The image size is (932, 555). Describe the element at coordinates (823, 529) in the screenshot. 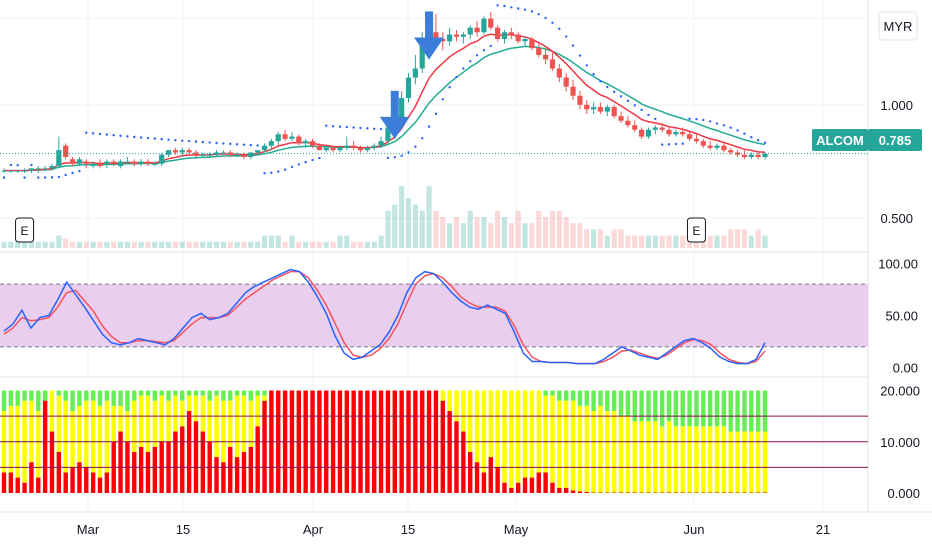

I see `time-tick-label: 21` at that location.